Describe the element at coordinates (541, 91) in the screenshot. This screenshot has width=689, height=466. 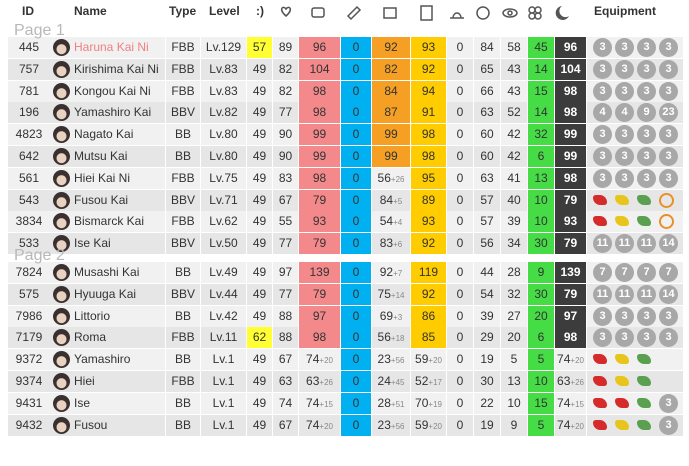
I see `stat-cell: 15` at that location.